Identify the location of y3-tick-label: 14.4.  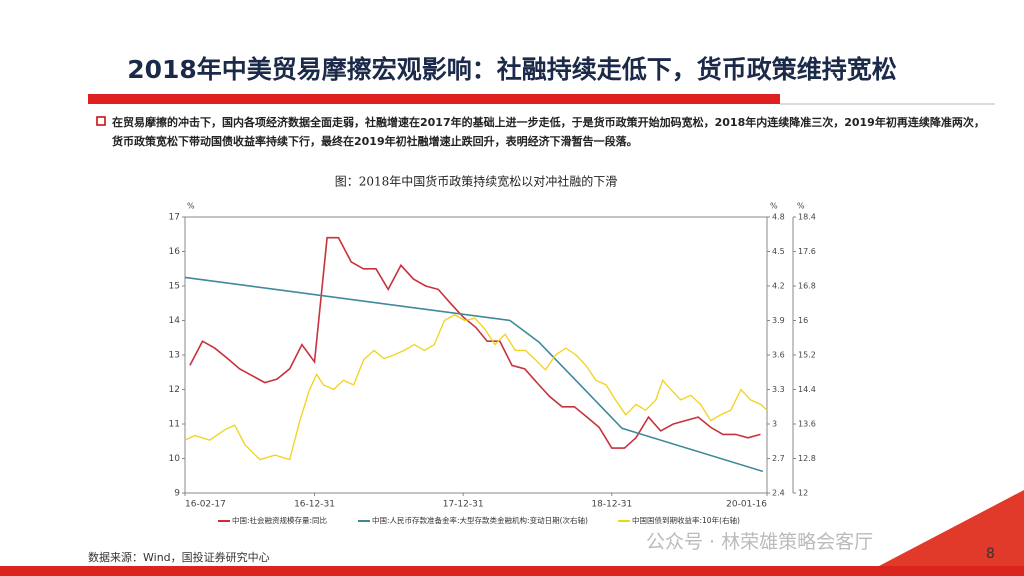
(807, 389).